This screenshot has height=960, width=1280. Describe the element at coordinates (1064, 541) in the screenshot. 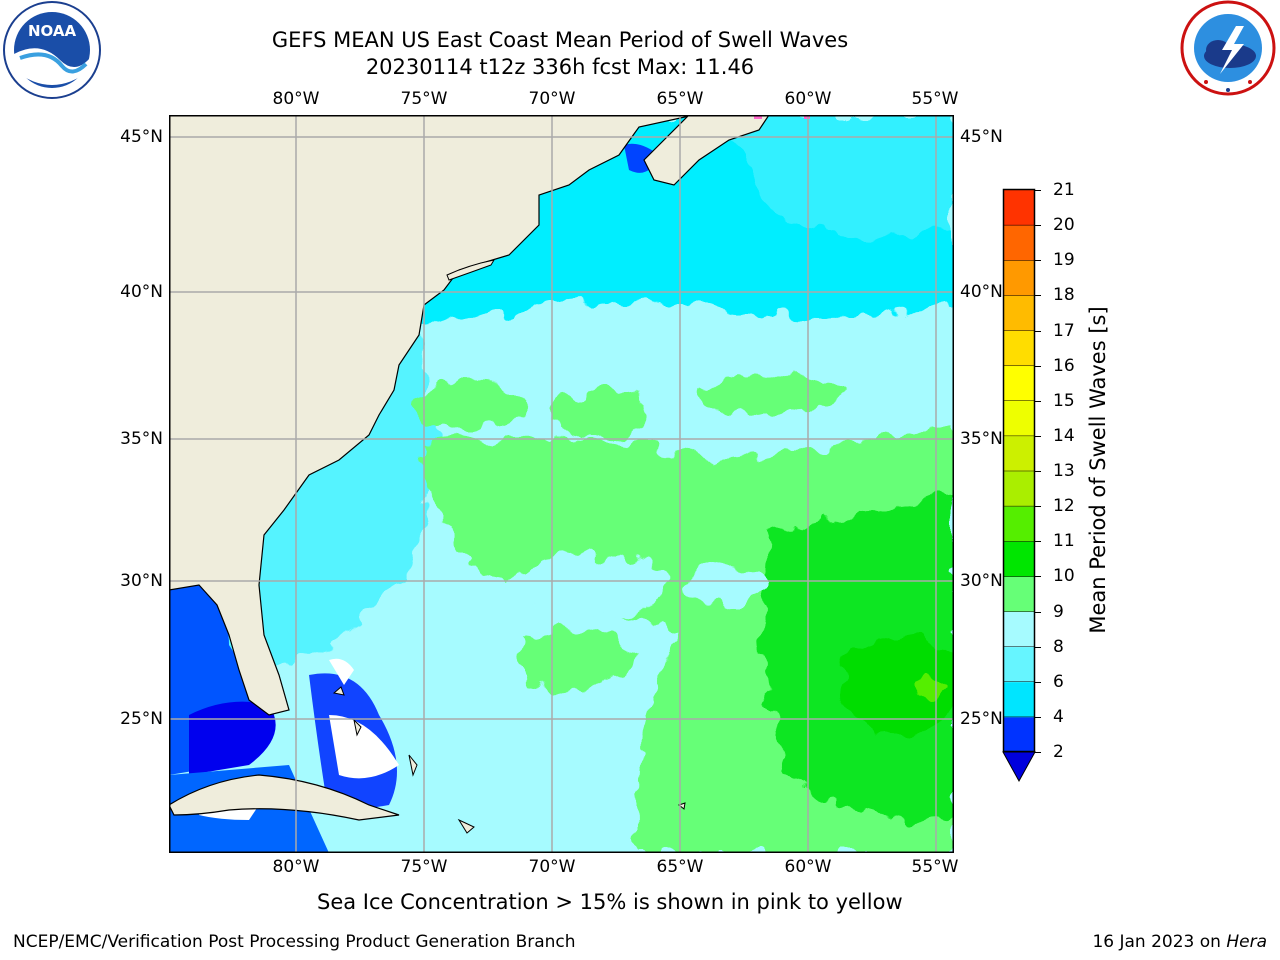

I see `colorbar-tick-label: 11` at that location.